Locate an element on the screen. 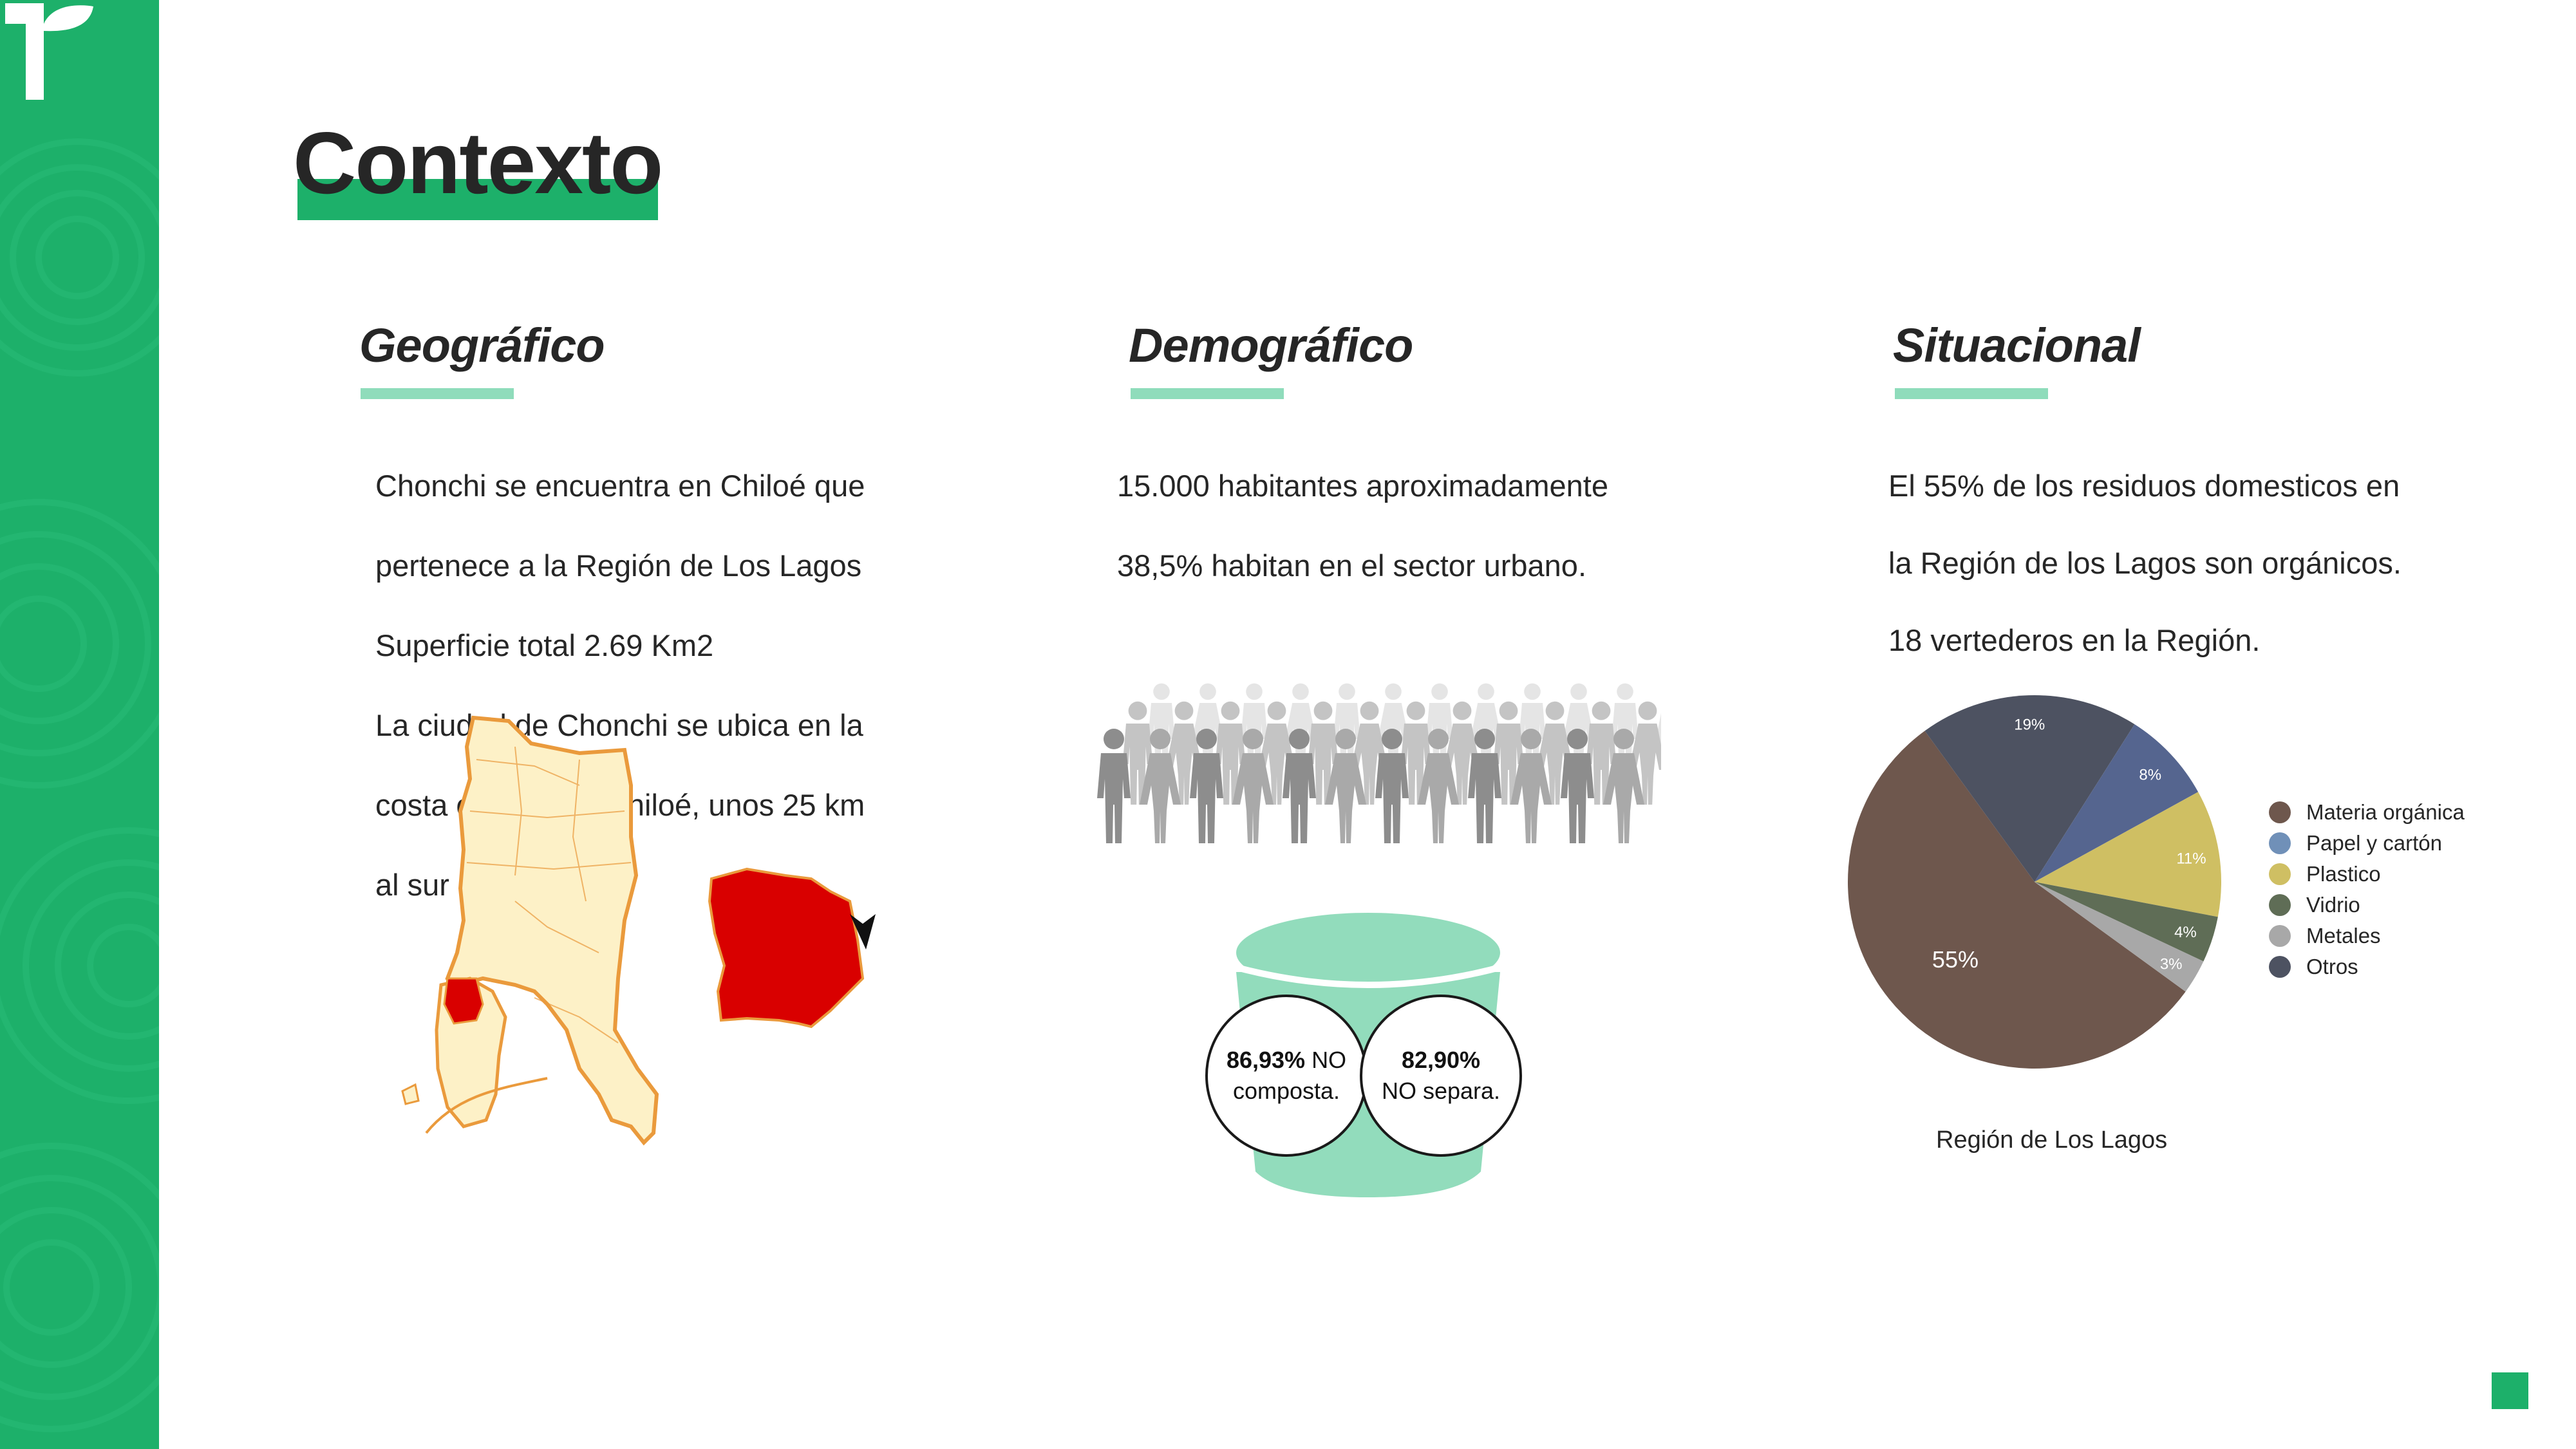  section-underline-situacional is located at coordinates (1971, 393).